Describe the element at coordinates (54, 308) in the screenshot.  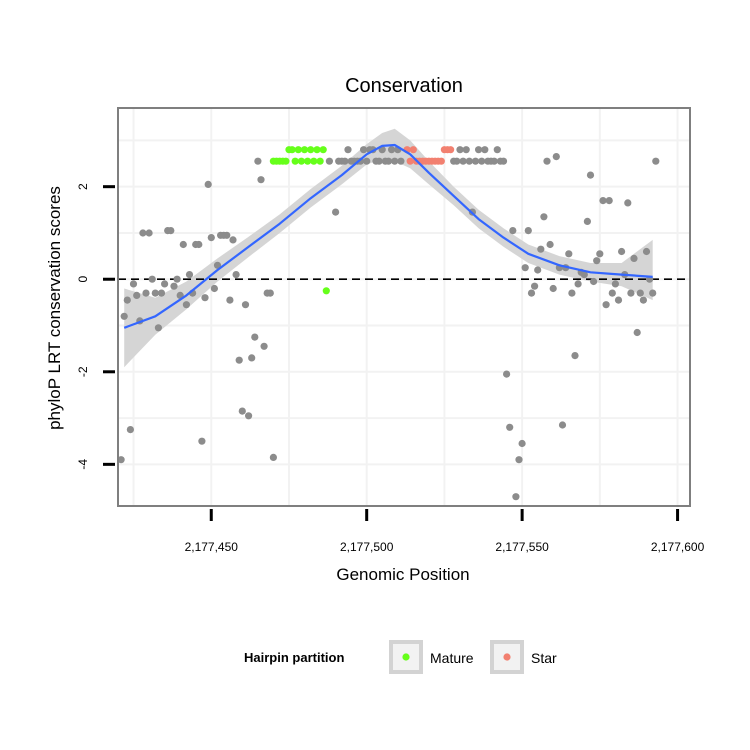
I see `y-axis-title: phyloP LRT conservation scores` at that location.